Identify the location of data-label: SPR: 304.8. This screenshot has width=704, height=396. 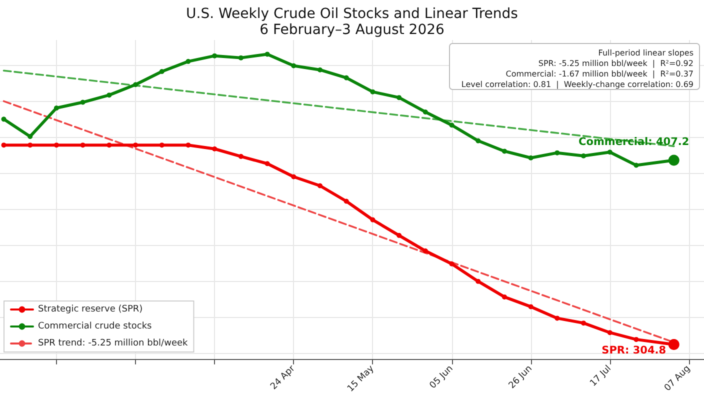
(634, 350).